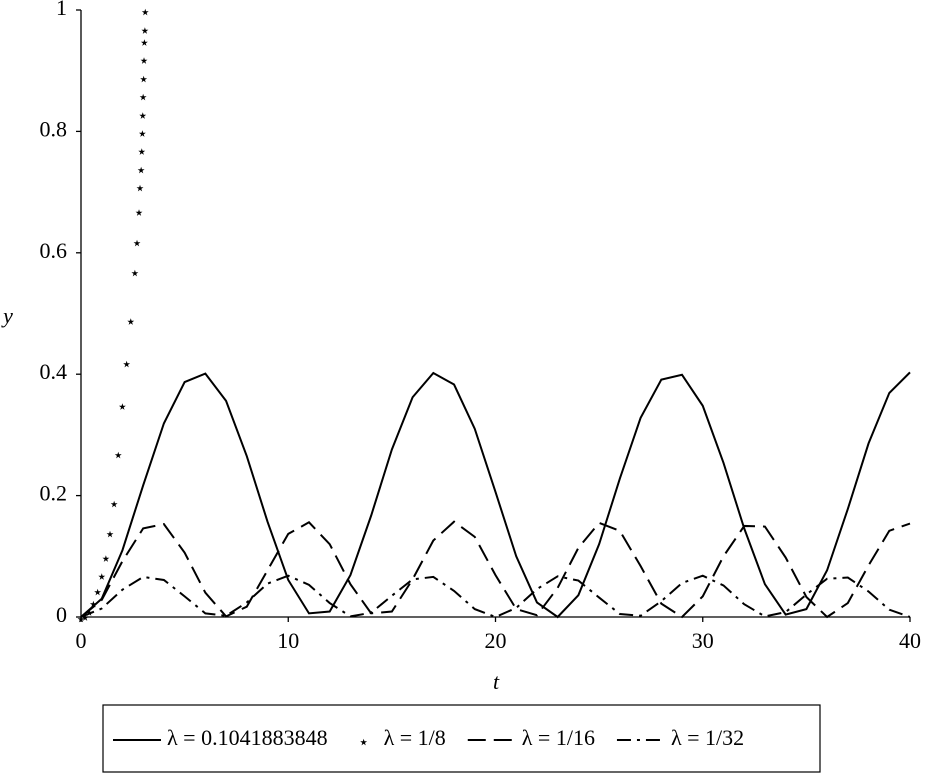 This screenshot has width=925, height=776. What do you see at coordinates (61, 614) in the screenshot?
I see `y-tick-label: 0` at bounding box center [61, 614].